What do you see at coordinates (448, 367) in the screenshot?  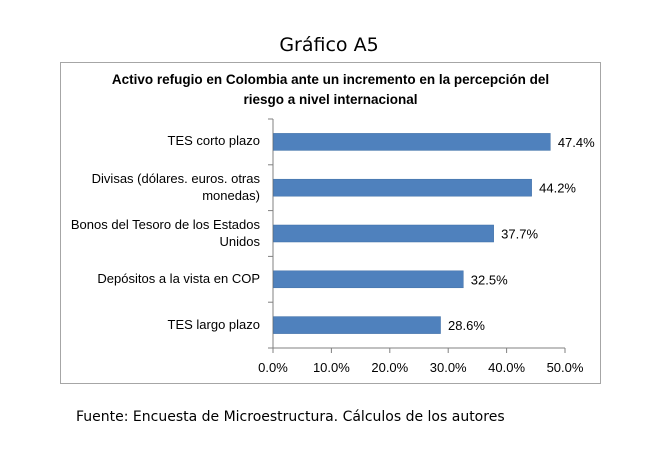 I see `x-tick-label: 30.0%` at bounding box center [448, 367].